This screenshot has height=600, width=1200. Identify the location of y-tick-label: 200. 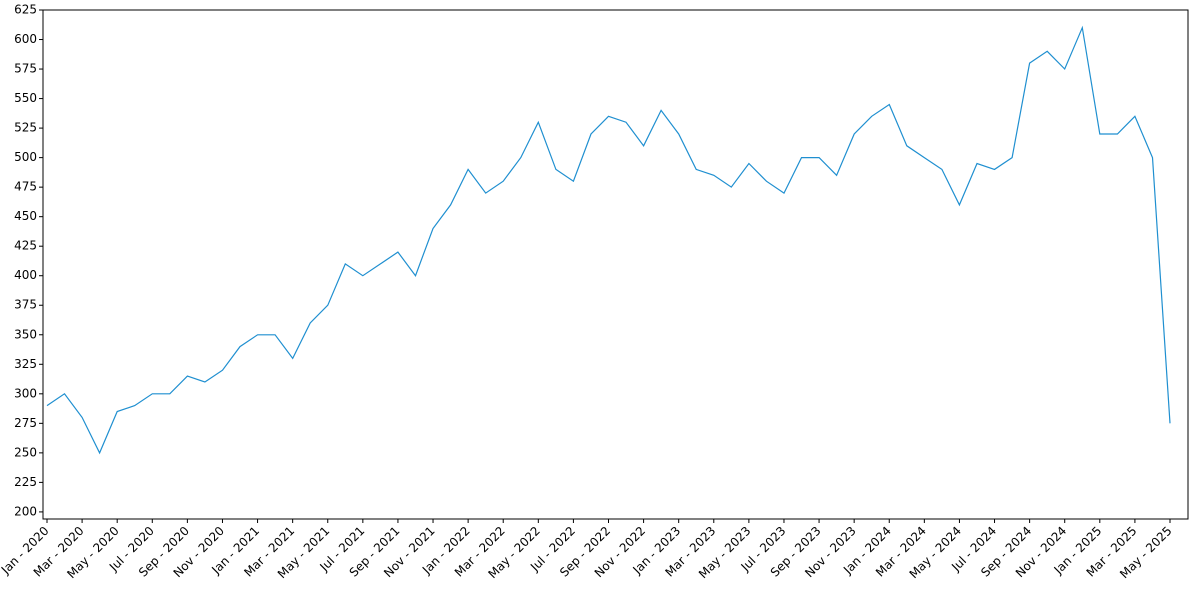
(25, 511).